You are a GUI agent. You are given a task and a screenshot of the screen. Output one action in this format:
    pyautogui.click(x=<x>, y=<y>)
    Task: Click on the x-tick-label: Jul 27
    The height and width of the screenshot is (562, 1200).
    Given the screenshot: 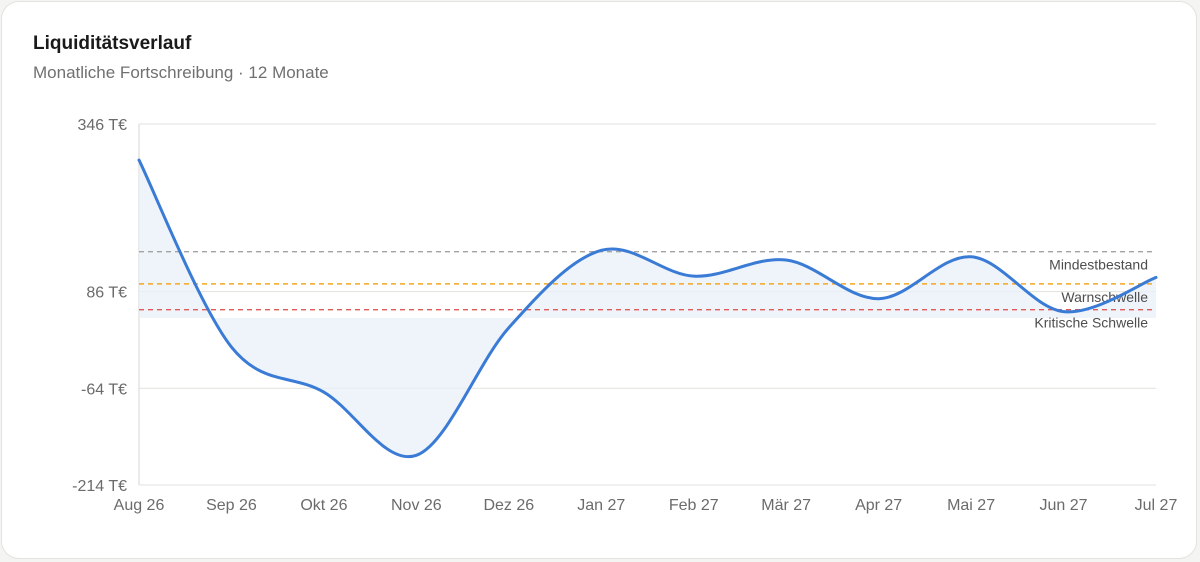 What is the action you would take?
    pyautogui.click(x=1156, y=505)
    